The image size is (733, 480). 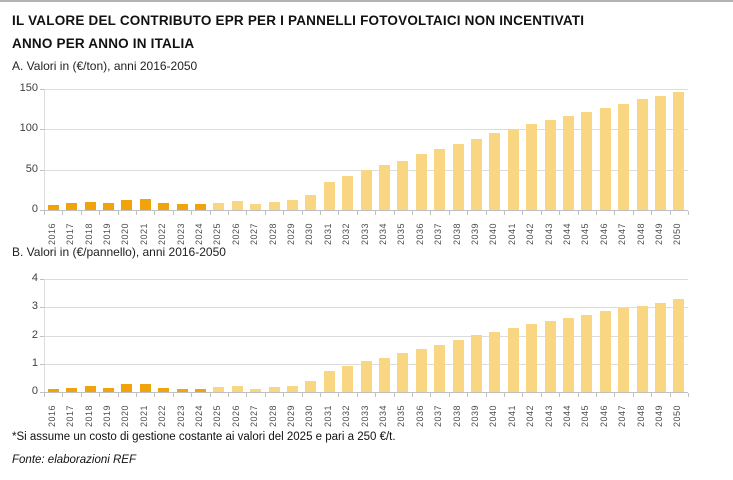 I want to click on bar-2047, so click(x=624, y=350).